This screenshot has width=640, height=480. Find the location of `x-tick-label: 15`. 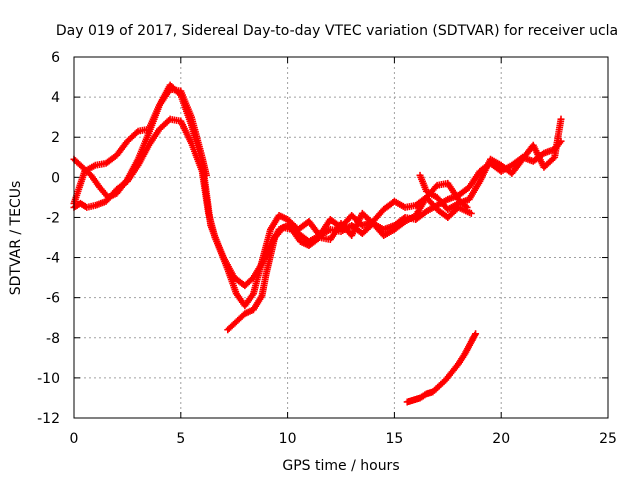

x-tick-label: 15 is located at coordinates (394, 439).